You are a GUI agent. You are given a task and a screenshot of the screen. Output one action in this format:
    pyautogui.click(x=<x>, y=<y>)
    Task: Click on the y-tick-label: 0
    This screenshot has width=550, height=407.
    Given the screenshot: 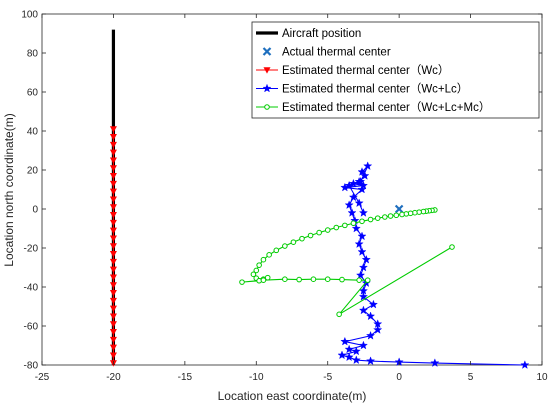 What is the action you would take?
    pyautogui.click(x=35, y=210)
    